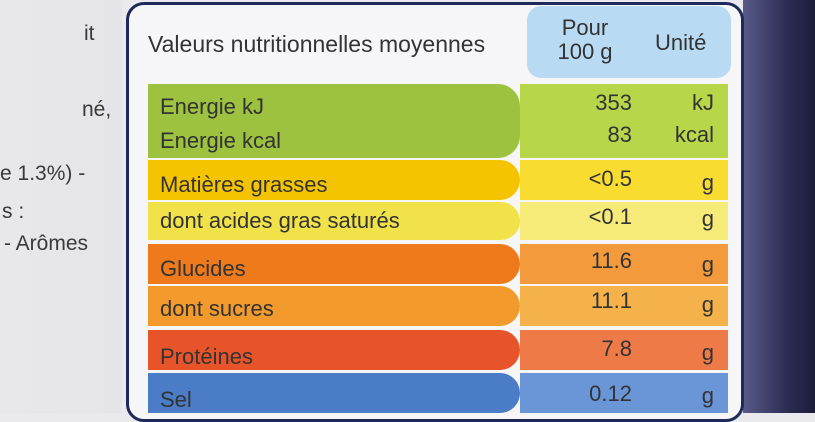 Image resolution: width=815 pixels, height=422 pixels. I want to click on ingredient-line: - Arômes, so click(46, 243).